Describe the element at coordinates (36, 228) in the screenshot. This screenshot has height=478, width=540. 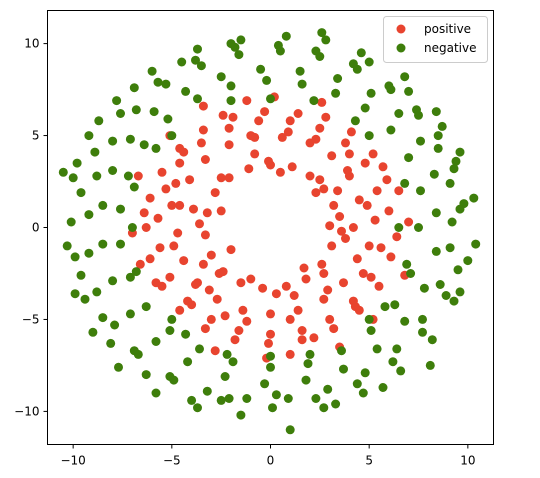
I see `y-tick-label: 0` at that location.